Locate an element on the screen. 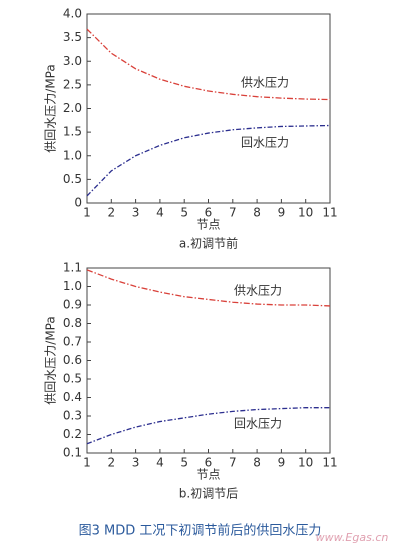 The width and height of the screenshot is (400, 547). y-tick-label: 1.1 is located at coordinates (72, 268).